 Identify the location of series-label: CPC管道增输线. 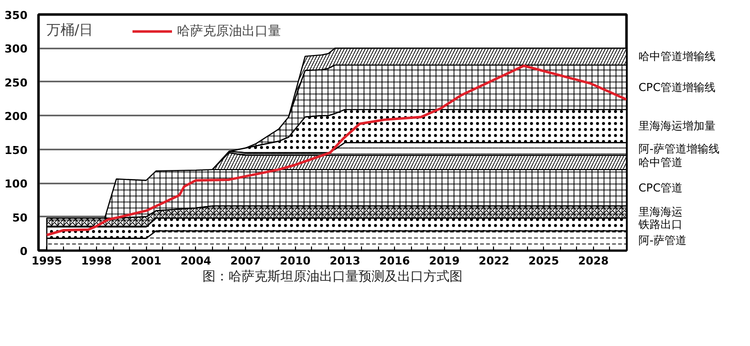
(677, 87).